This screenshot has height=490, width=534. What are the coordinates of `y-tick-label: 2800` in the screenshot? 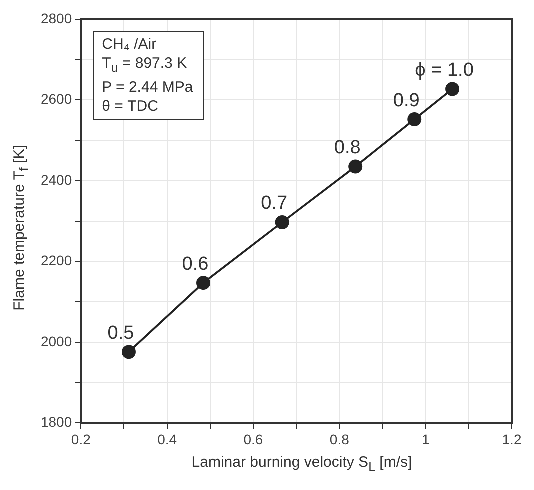 It's located at (56, 18).